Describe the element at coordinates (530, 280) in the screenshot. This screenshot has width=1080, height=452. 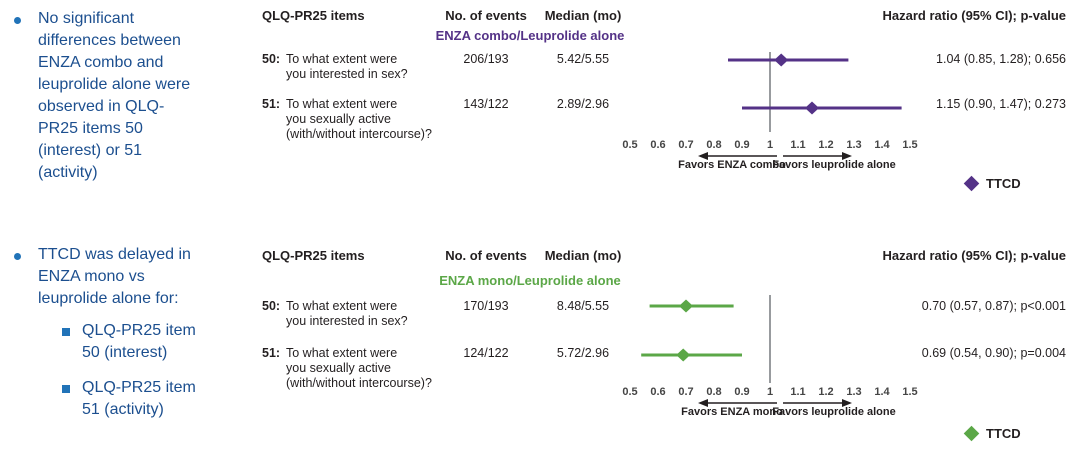
I see `panel-subtitle: ENZA mono/Leuprolide alone` at that location.